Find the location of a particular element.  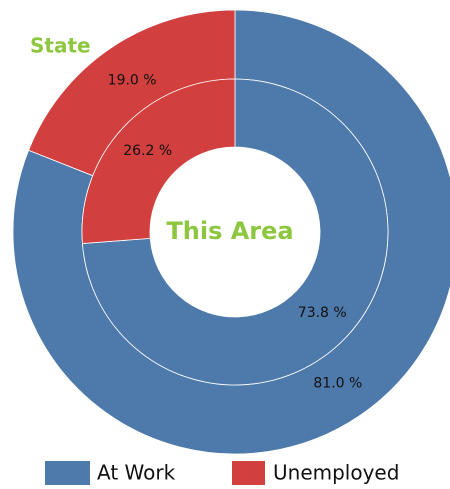

value-label: 73.8 % is located at coordinates (322, 313).